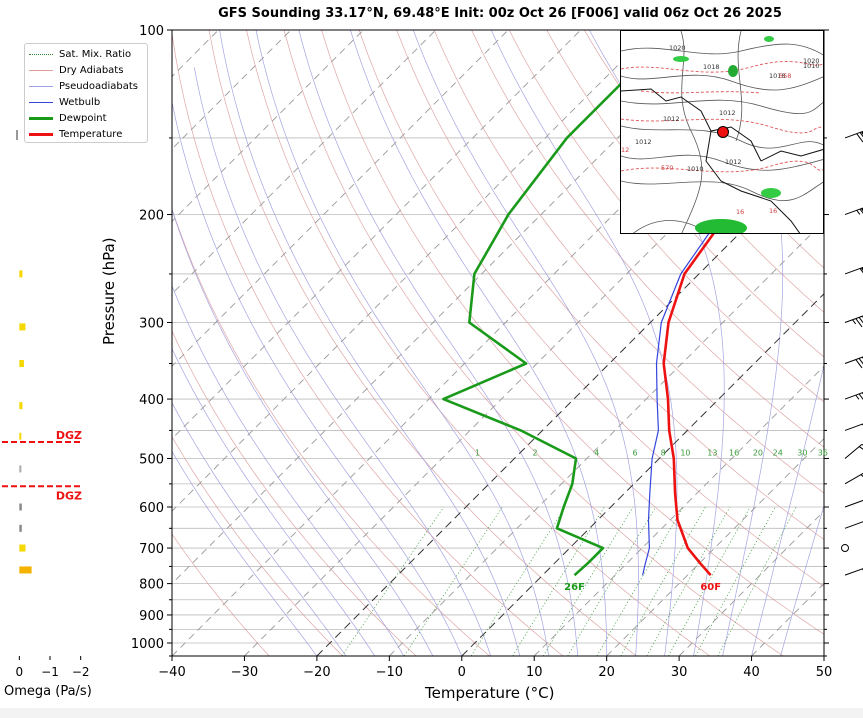  Describe the element at coordinates (151, 216) in the screenshot. I see `y-tick-label: 200` at that location.